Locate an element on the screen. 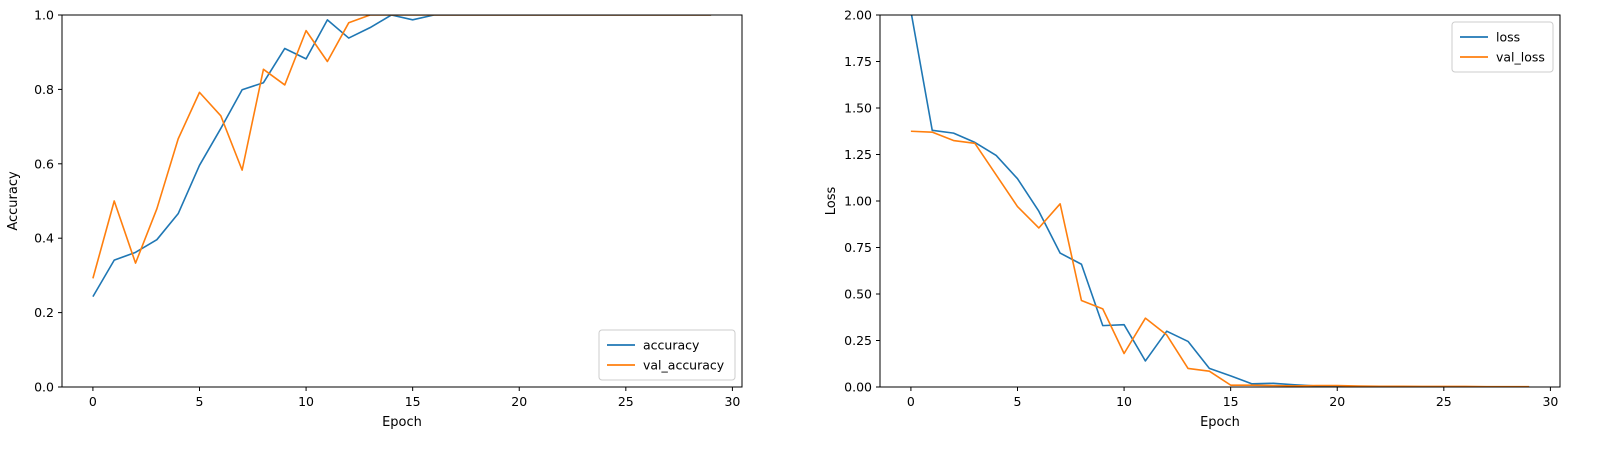 The height and width of the screenshot is (453, 1621). y-tick-label: 0.25 is located at coordinates (858, 340).